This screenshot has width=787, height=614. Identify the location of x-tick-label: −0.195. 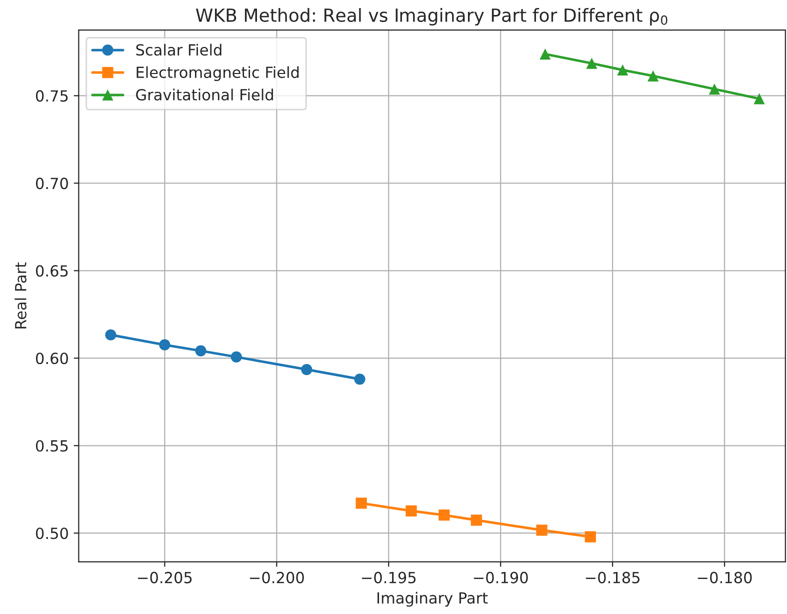
(389, 578).